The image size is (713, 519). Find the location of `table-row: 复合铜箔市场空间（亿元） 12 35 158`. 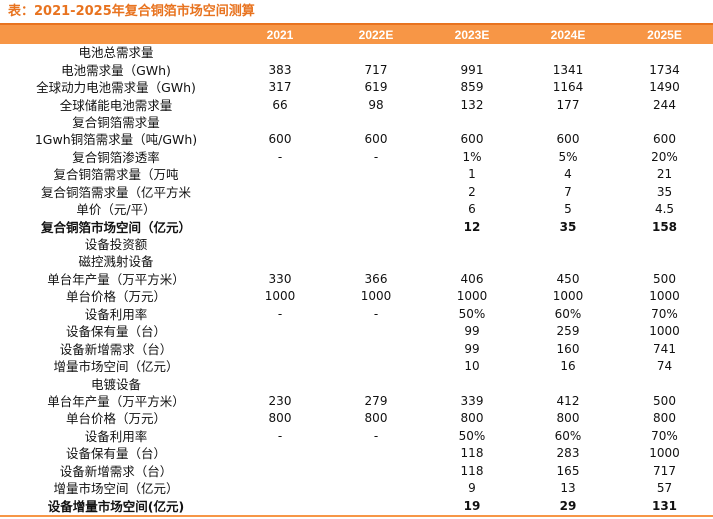

table-row: 复合铜箔市场空间（亿元） 12 35 158 is located at coordinates (356, 226).